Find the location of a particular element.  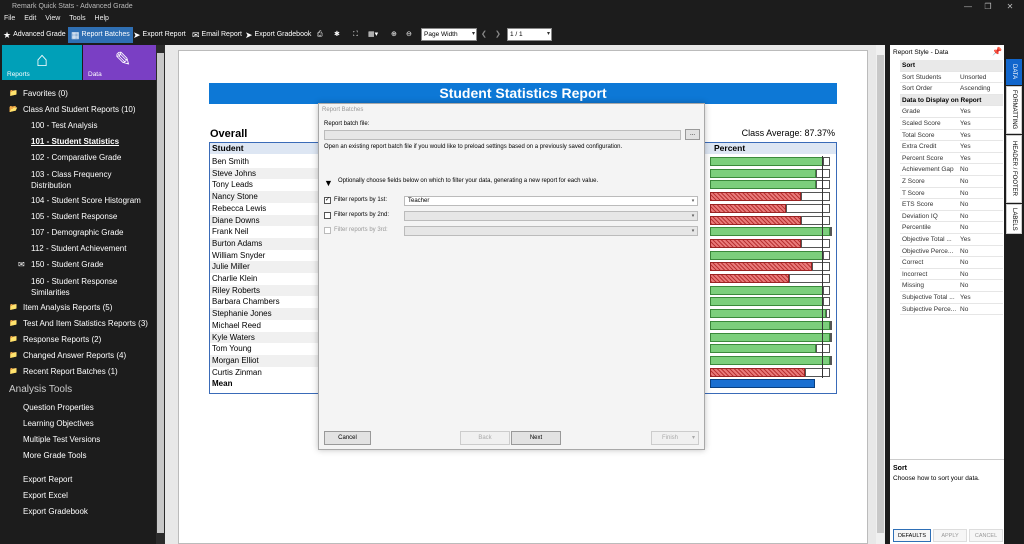

close-icon: ✕ is located at coordinates (1010, 6).